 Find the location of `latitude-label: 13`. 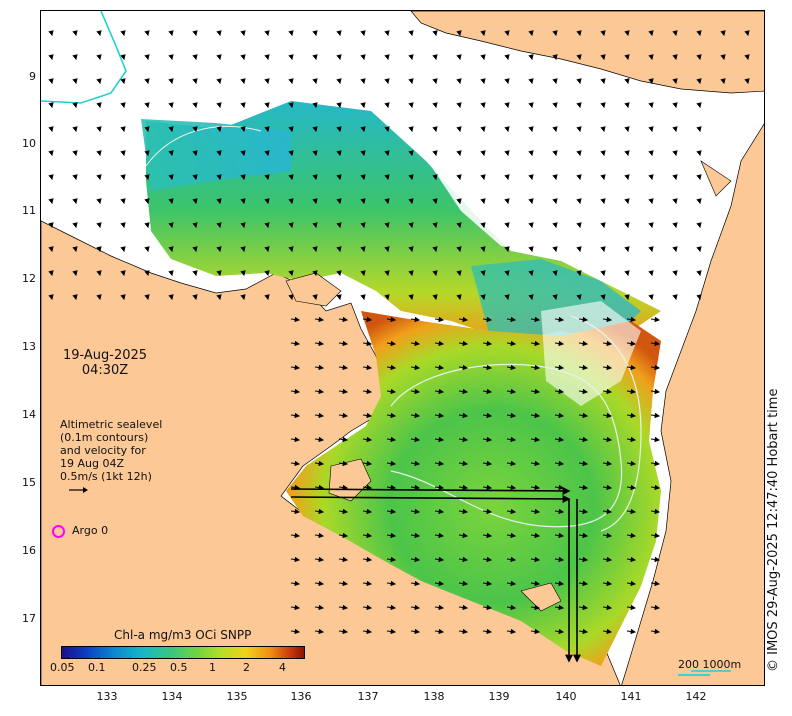

latitude-label: 13 is located at coordinates (29, 346).